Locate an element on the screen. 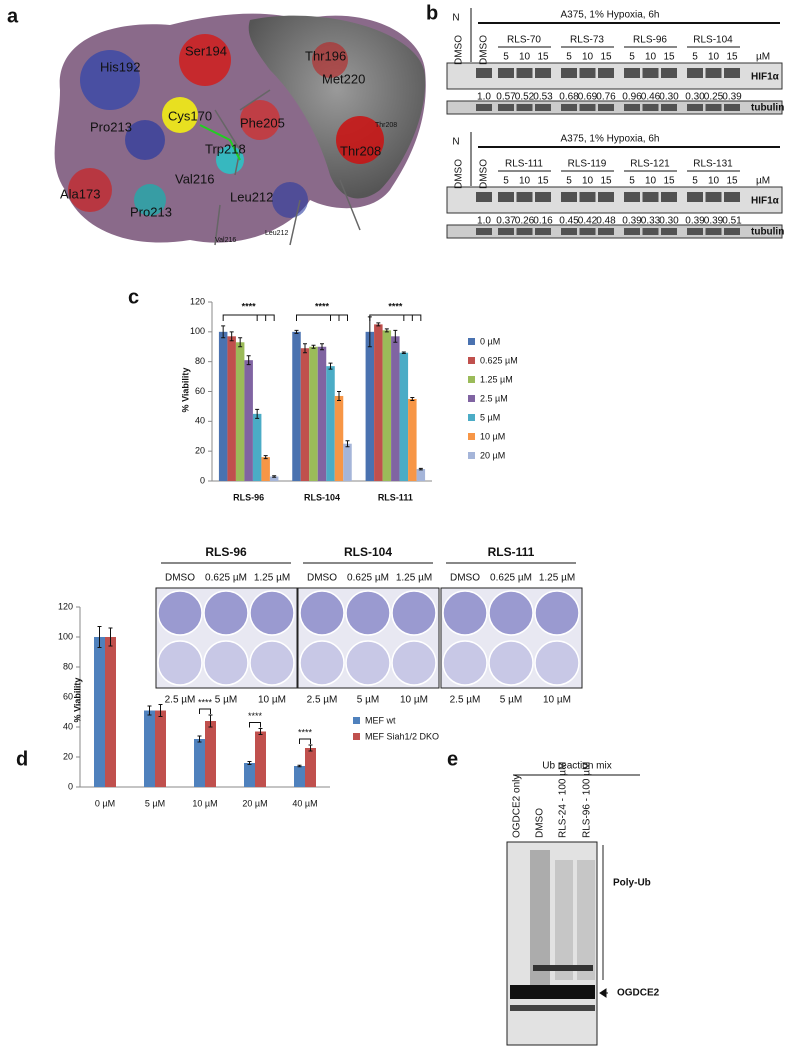 Image resolution: width=793 pixels, height=1050 pixels. residue-label: Met220 is located at coordinates (343, 78).